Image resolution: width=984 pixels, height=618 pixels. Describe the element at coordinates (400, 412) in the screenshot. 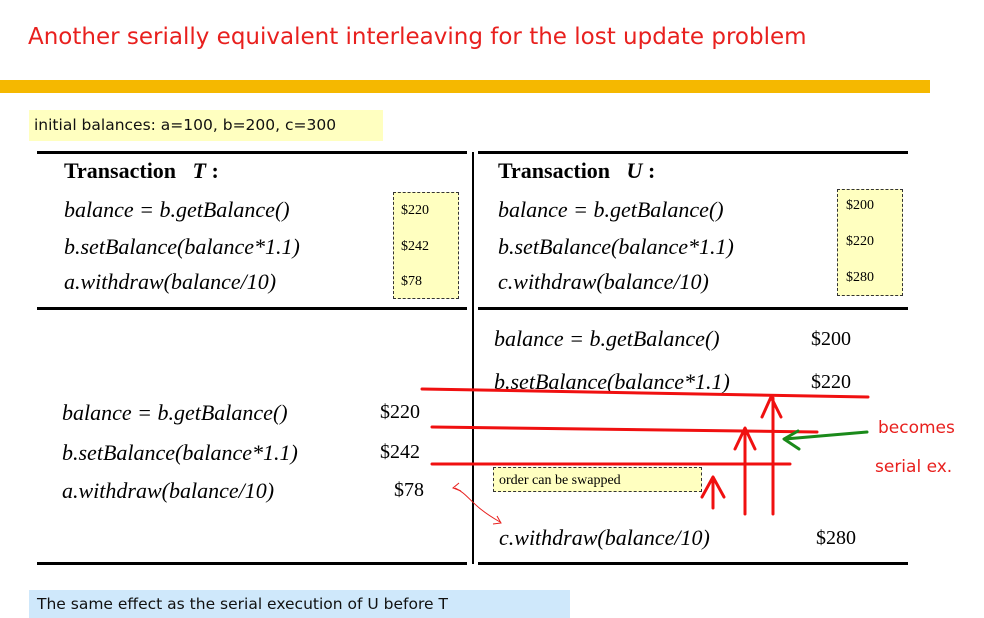

I see `interleave-t-value-1: $220` at that location.